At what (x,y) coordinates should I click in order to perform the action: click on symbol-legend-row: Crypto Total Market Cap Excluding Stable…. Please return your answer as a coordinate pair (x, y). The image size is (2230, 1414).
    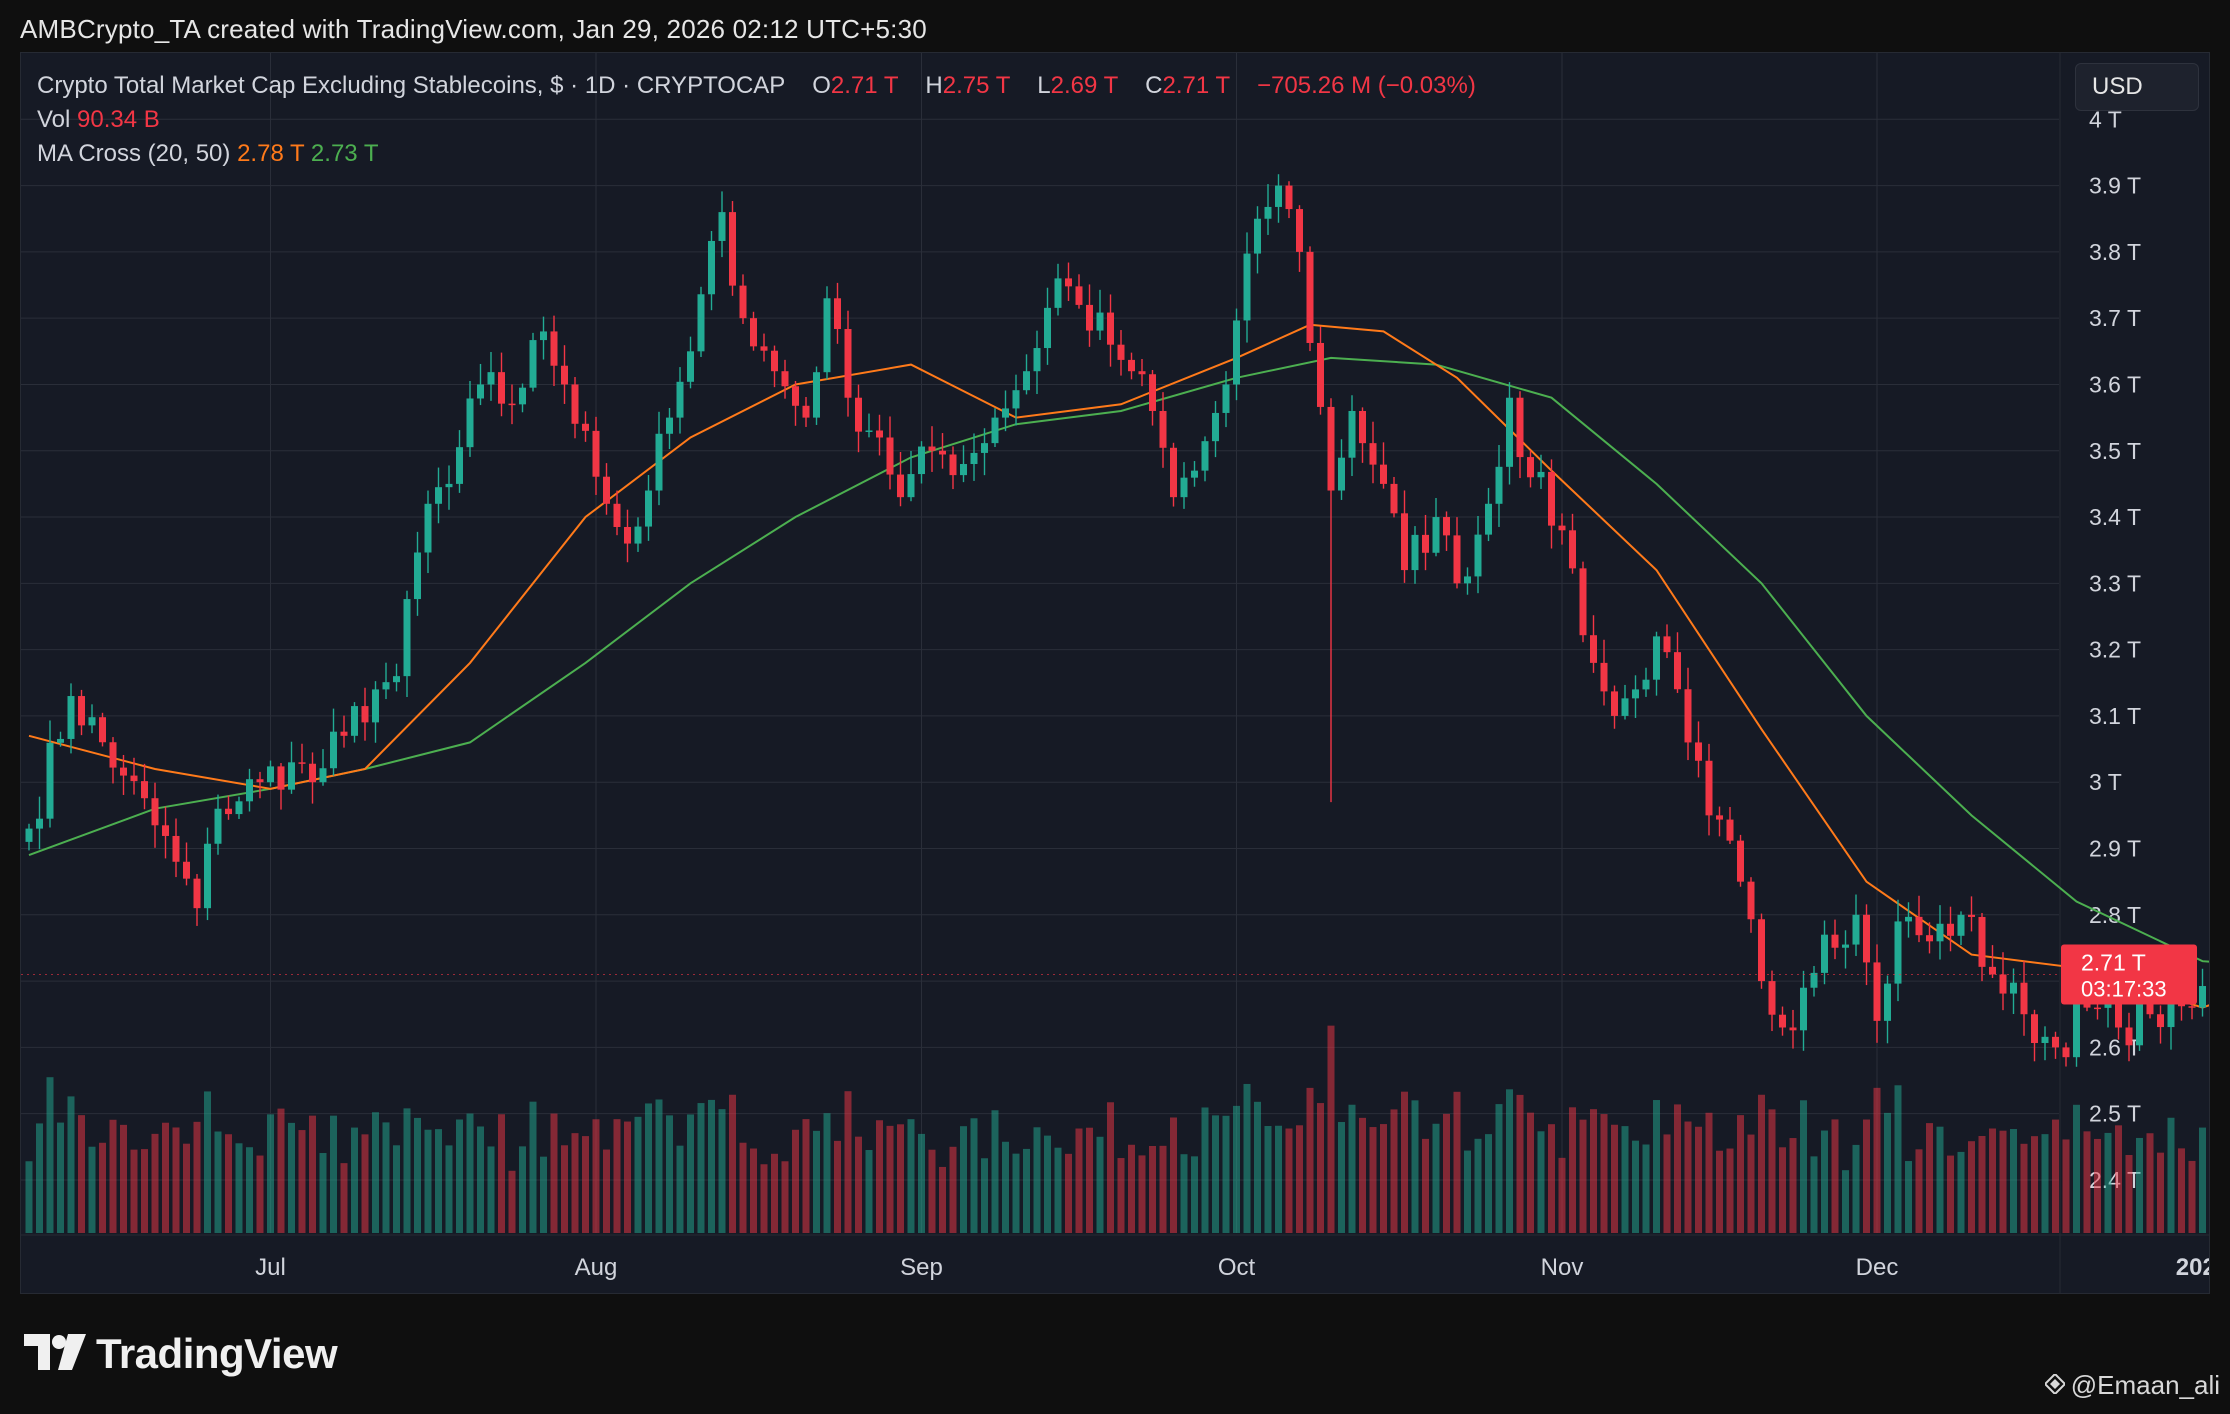
    Looking at the image, I should click on (756, 86).